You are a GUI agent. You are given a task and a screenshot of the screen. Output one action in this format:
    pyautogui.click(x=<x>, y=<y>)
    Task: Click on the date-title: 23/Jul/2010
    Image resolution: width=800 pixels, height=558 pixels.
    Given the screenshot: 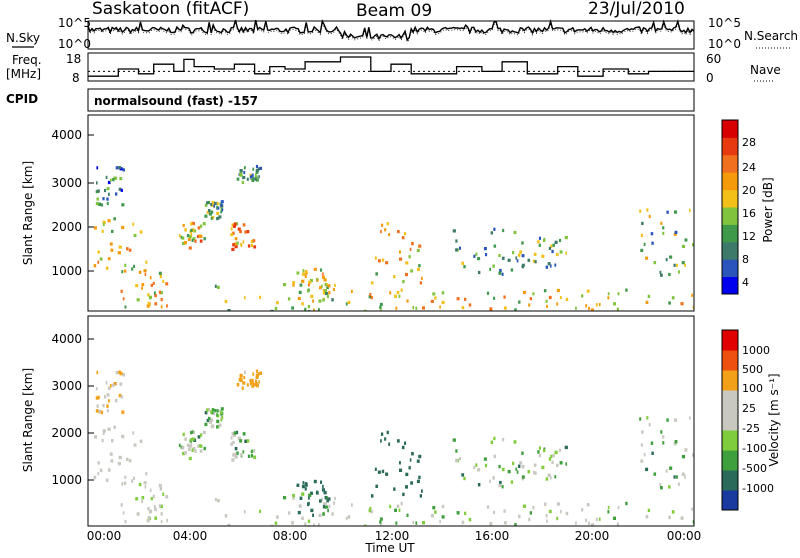 What is the action you would take?
    pyautogui.click(x=636, y=9)
    